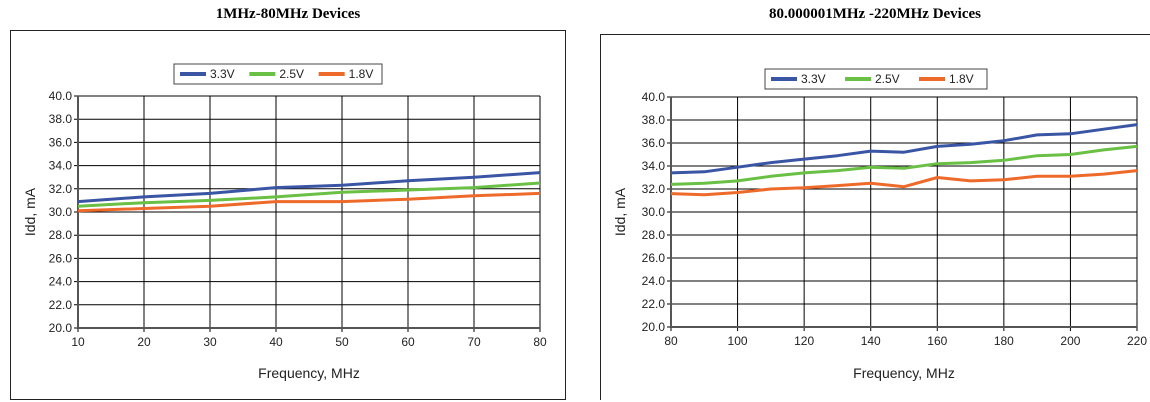 This screenshot has width=1150, height=402. What do you see at coordinates (78, 342) in the screenshot?
I see `x-tick-label: 10` at bounding box center [78, 342].